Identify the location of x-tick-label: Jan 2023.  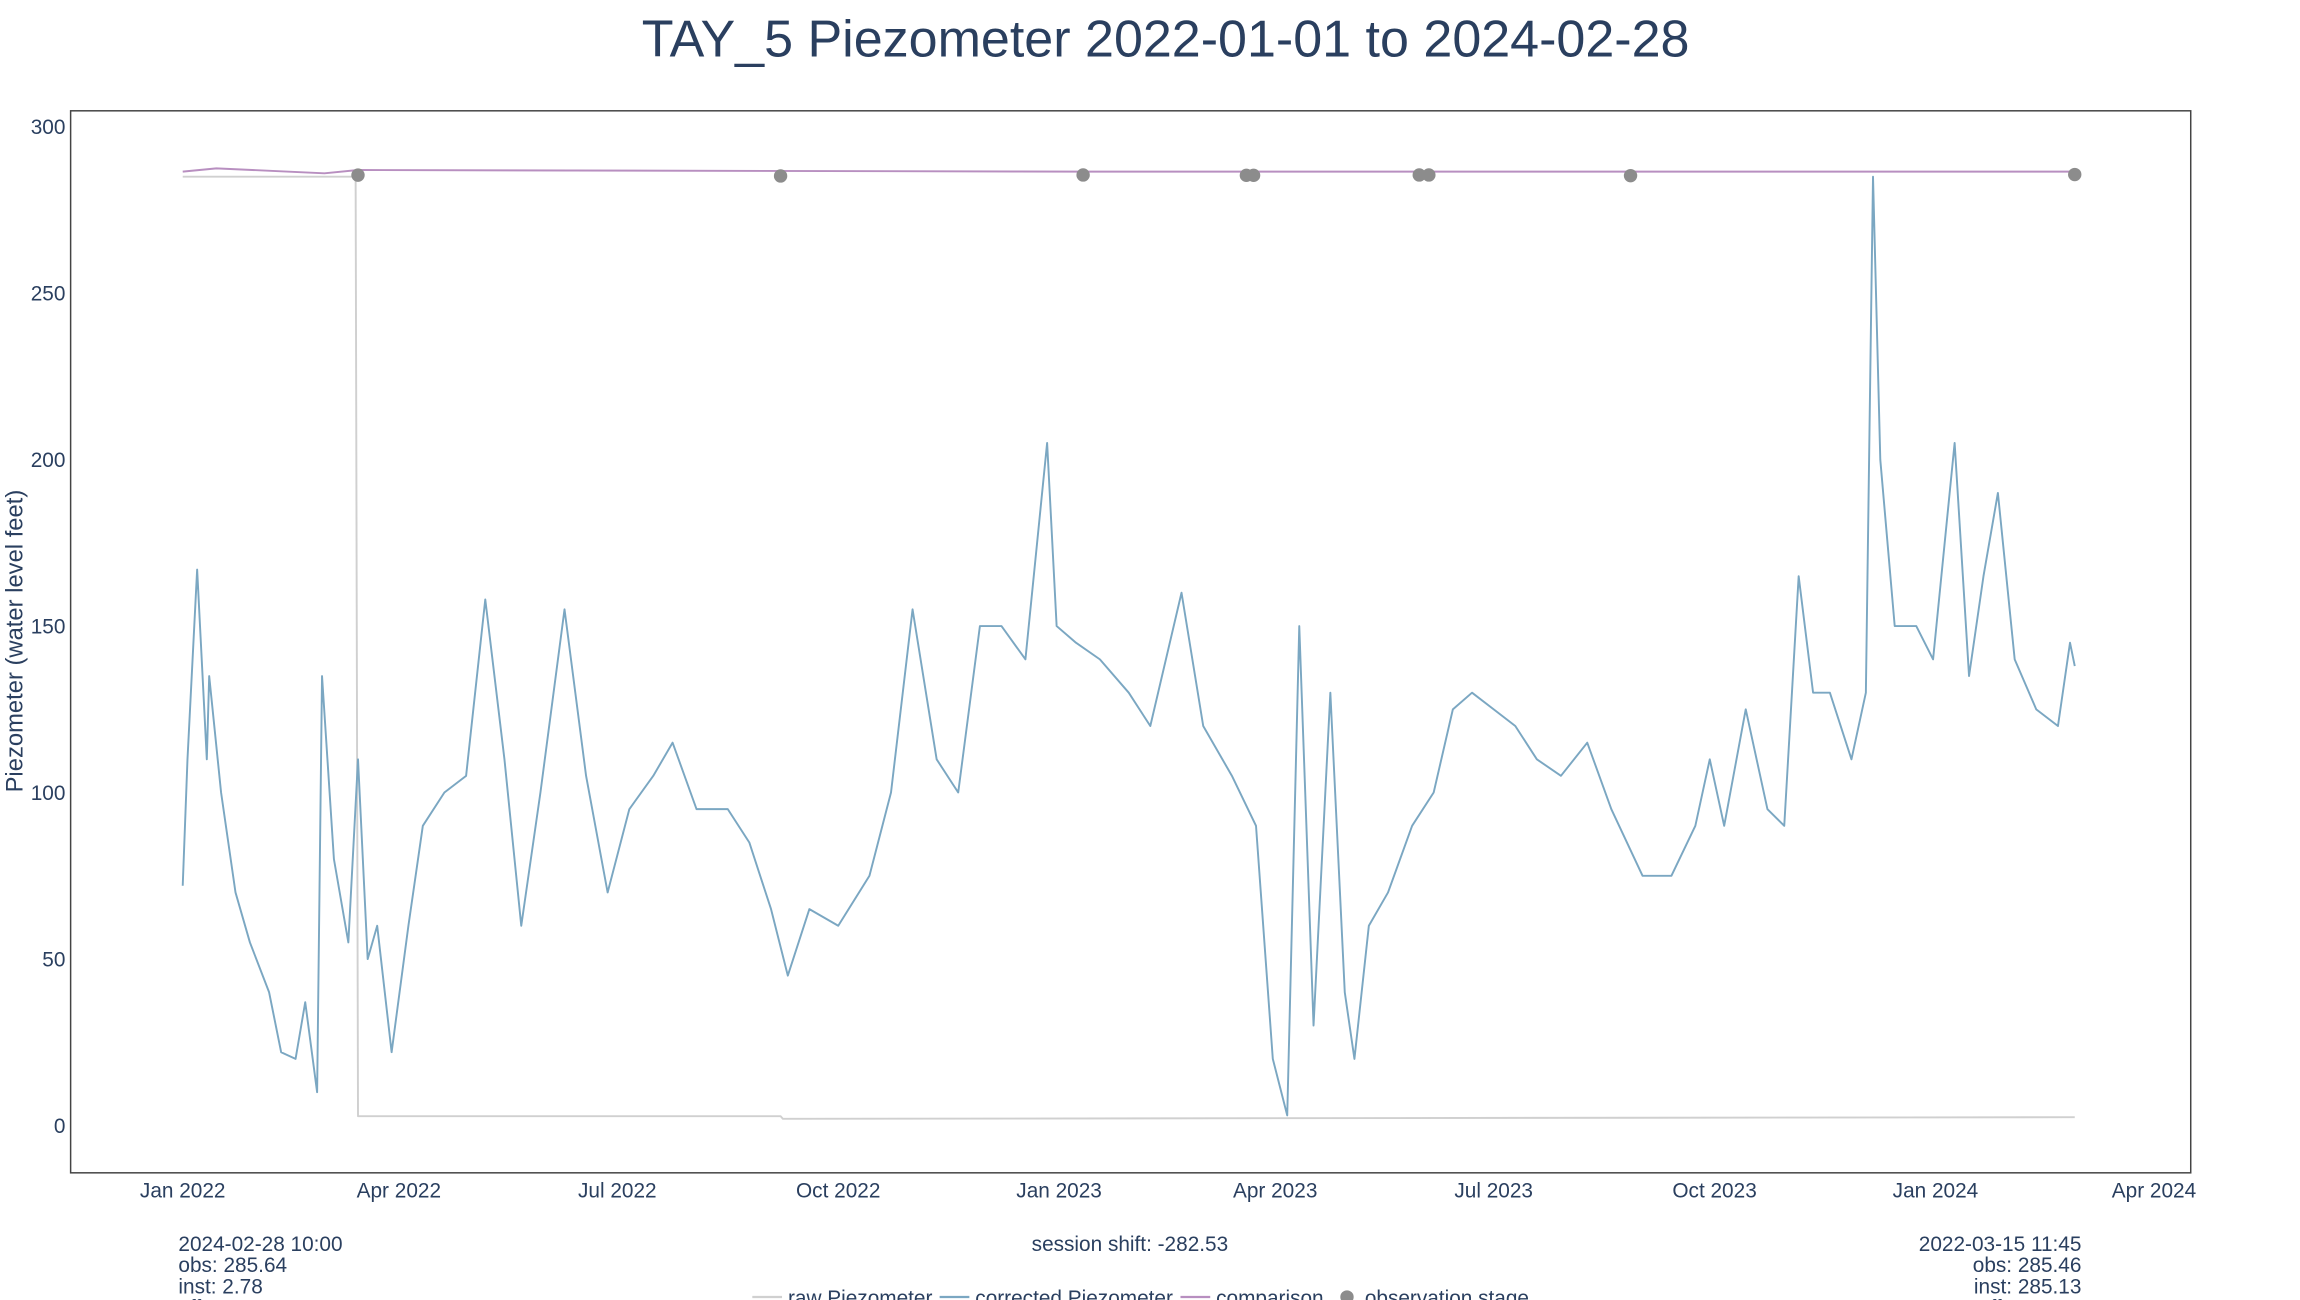
(1059, 1190).